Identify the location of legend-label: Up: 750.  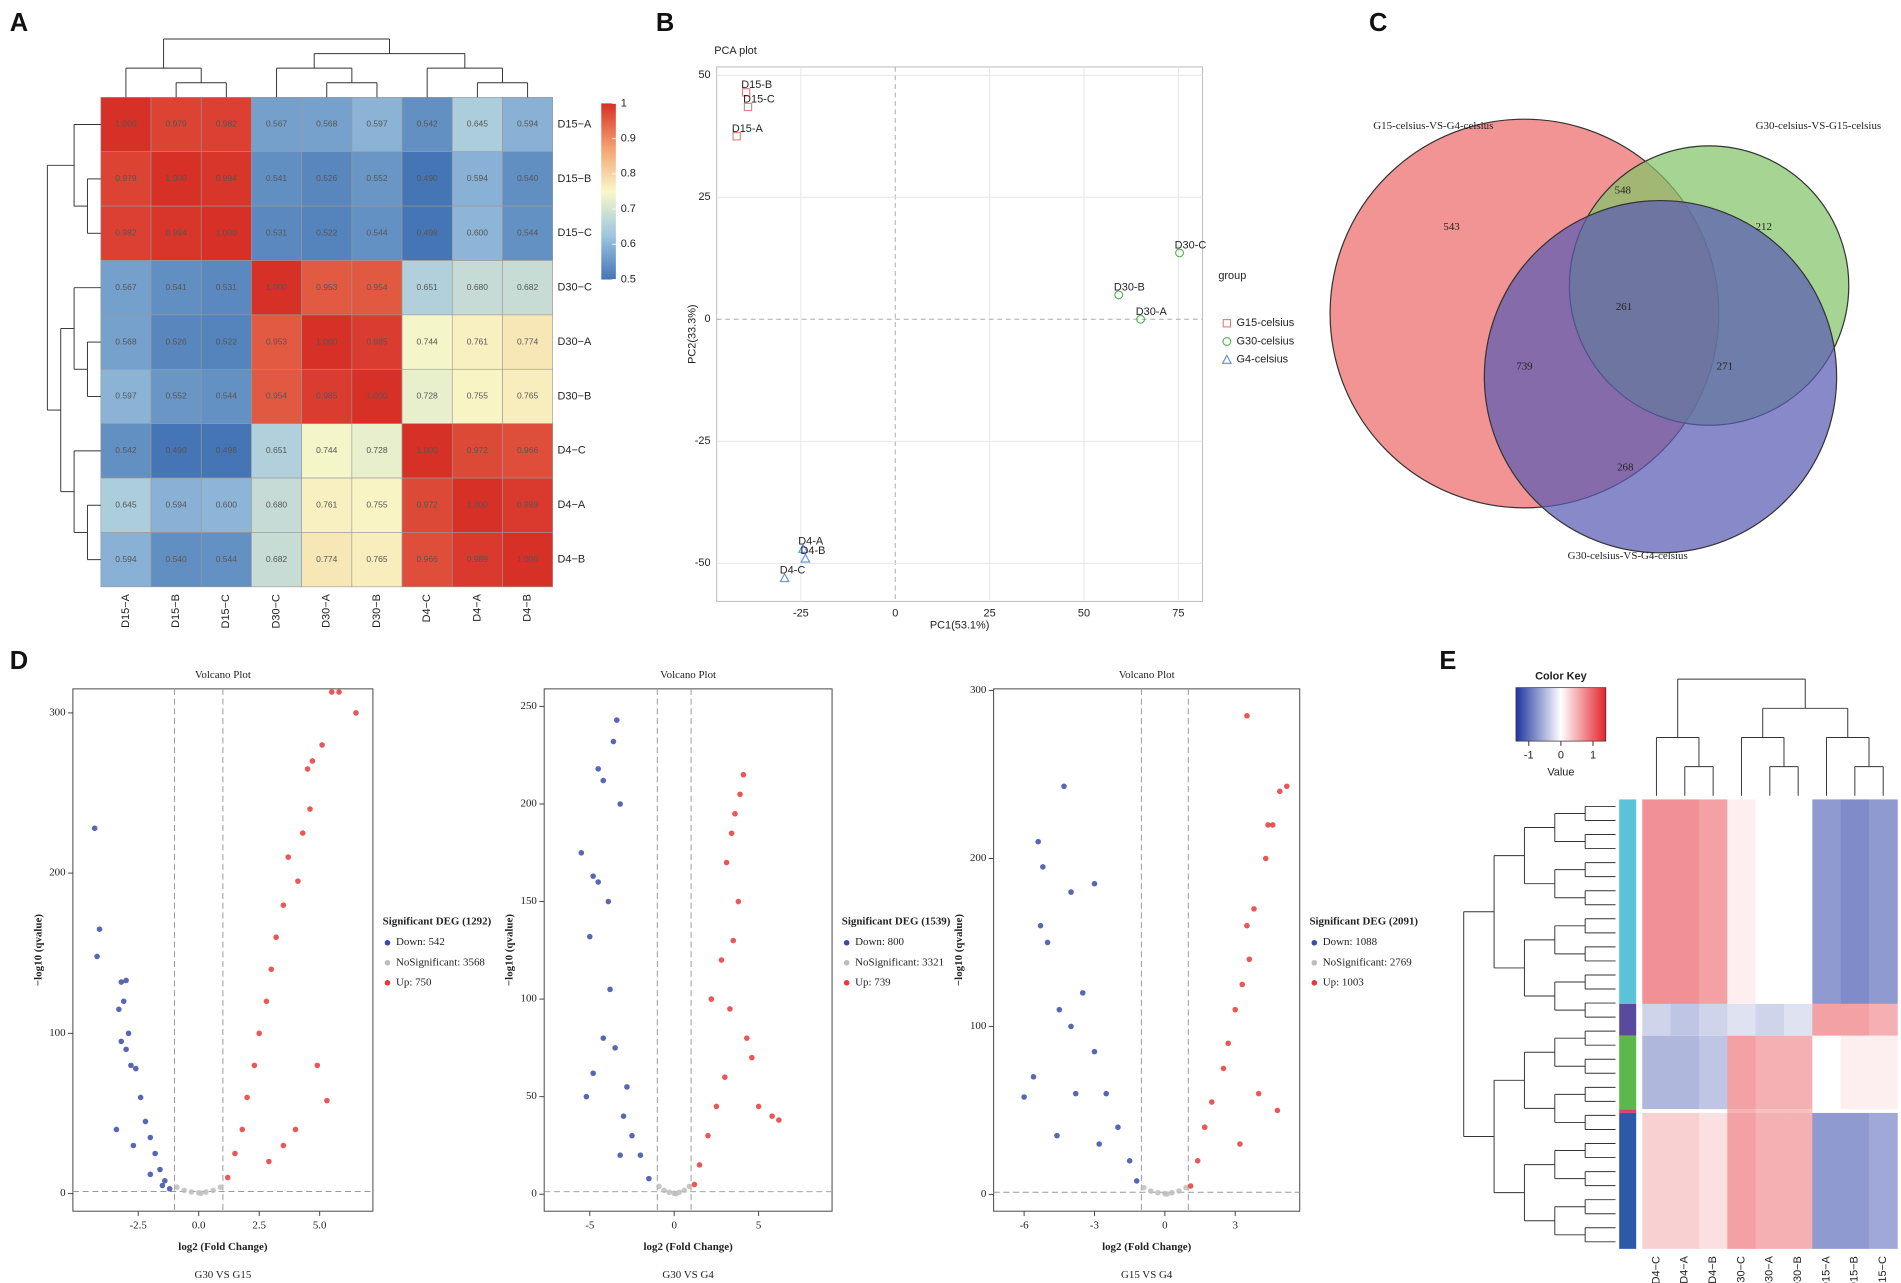
(414, 982).